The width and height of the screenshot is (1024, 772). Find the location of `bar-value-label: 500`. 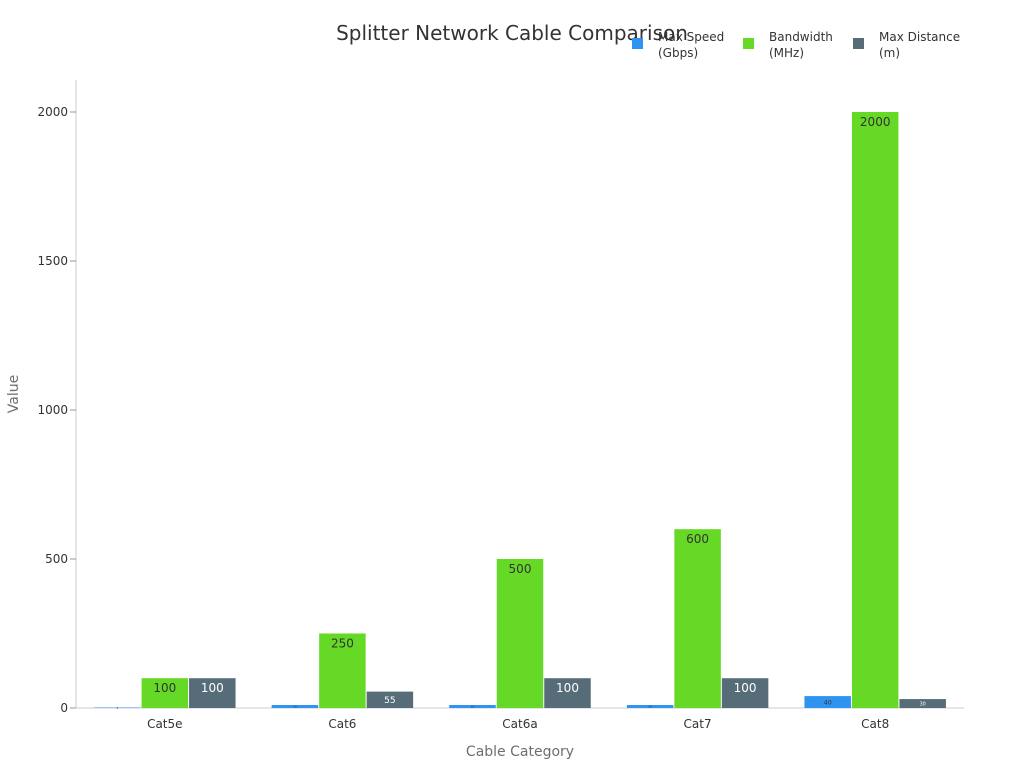

bar-value-label: 500 is located at coordinates (520, 569).